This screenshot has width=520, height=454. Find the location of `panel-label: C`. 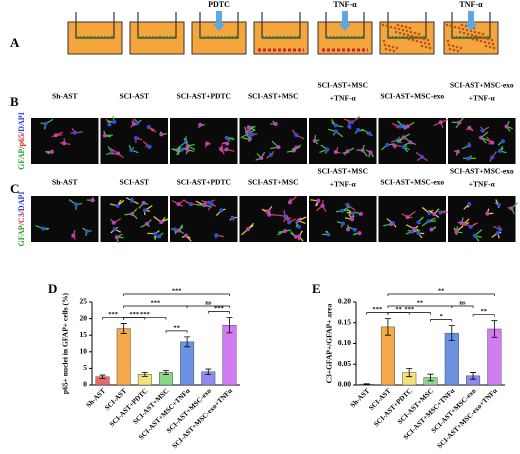

panel-label: C is located at coordinates (14, 188).